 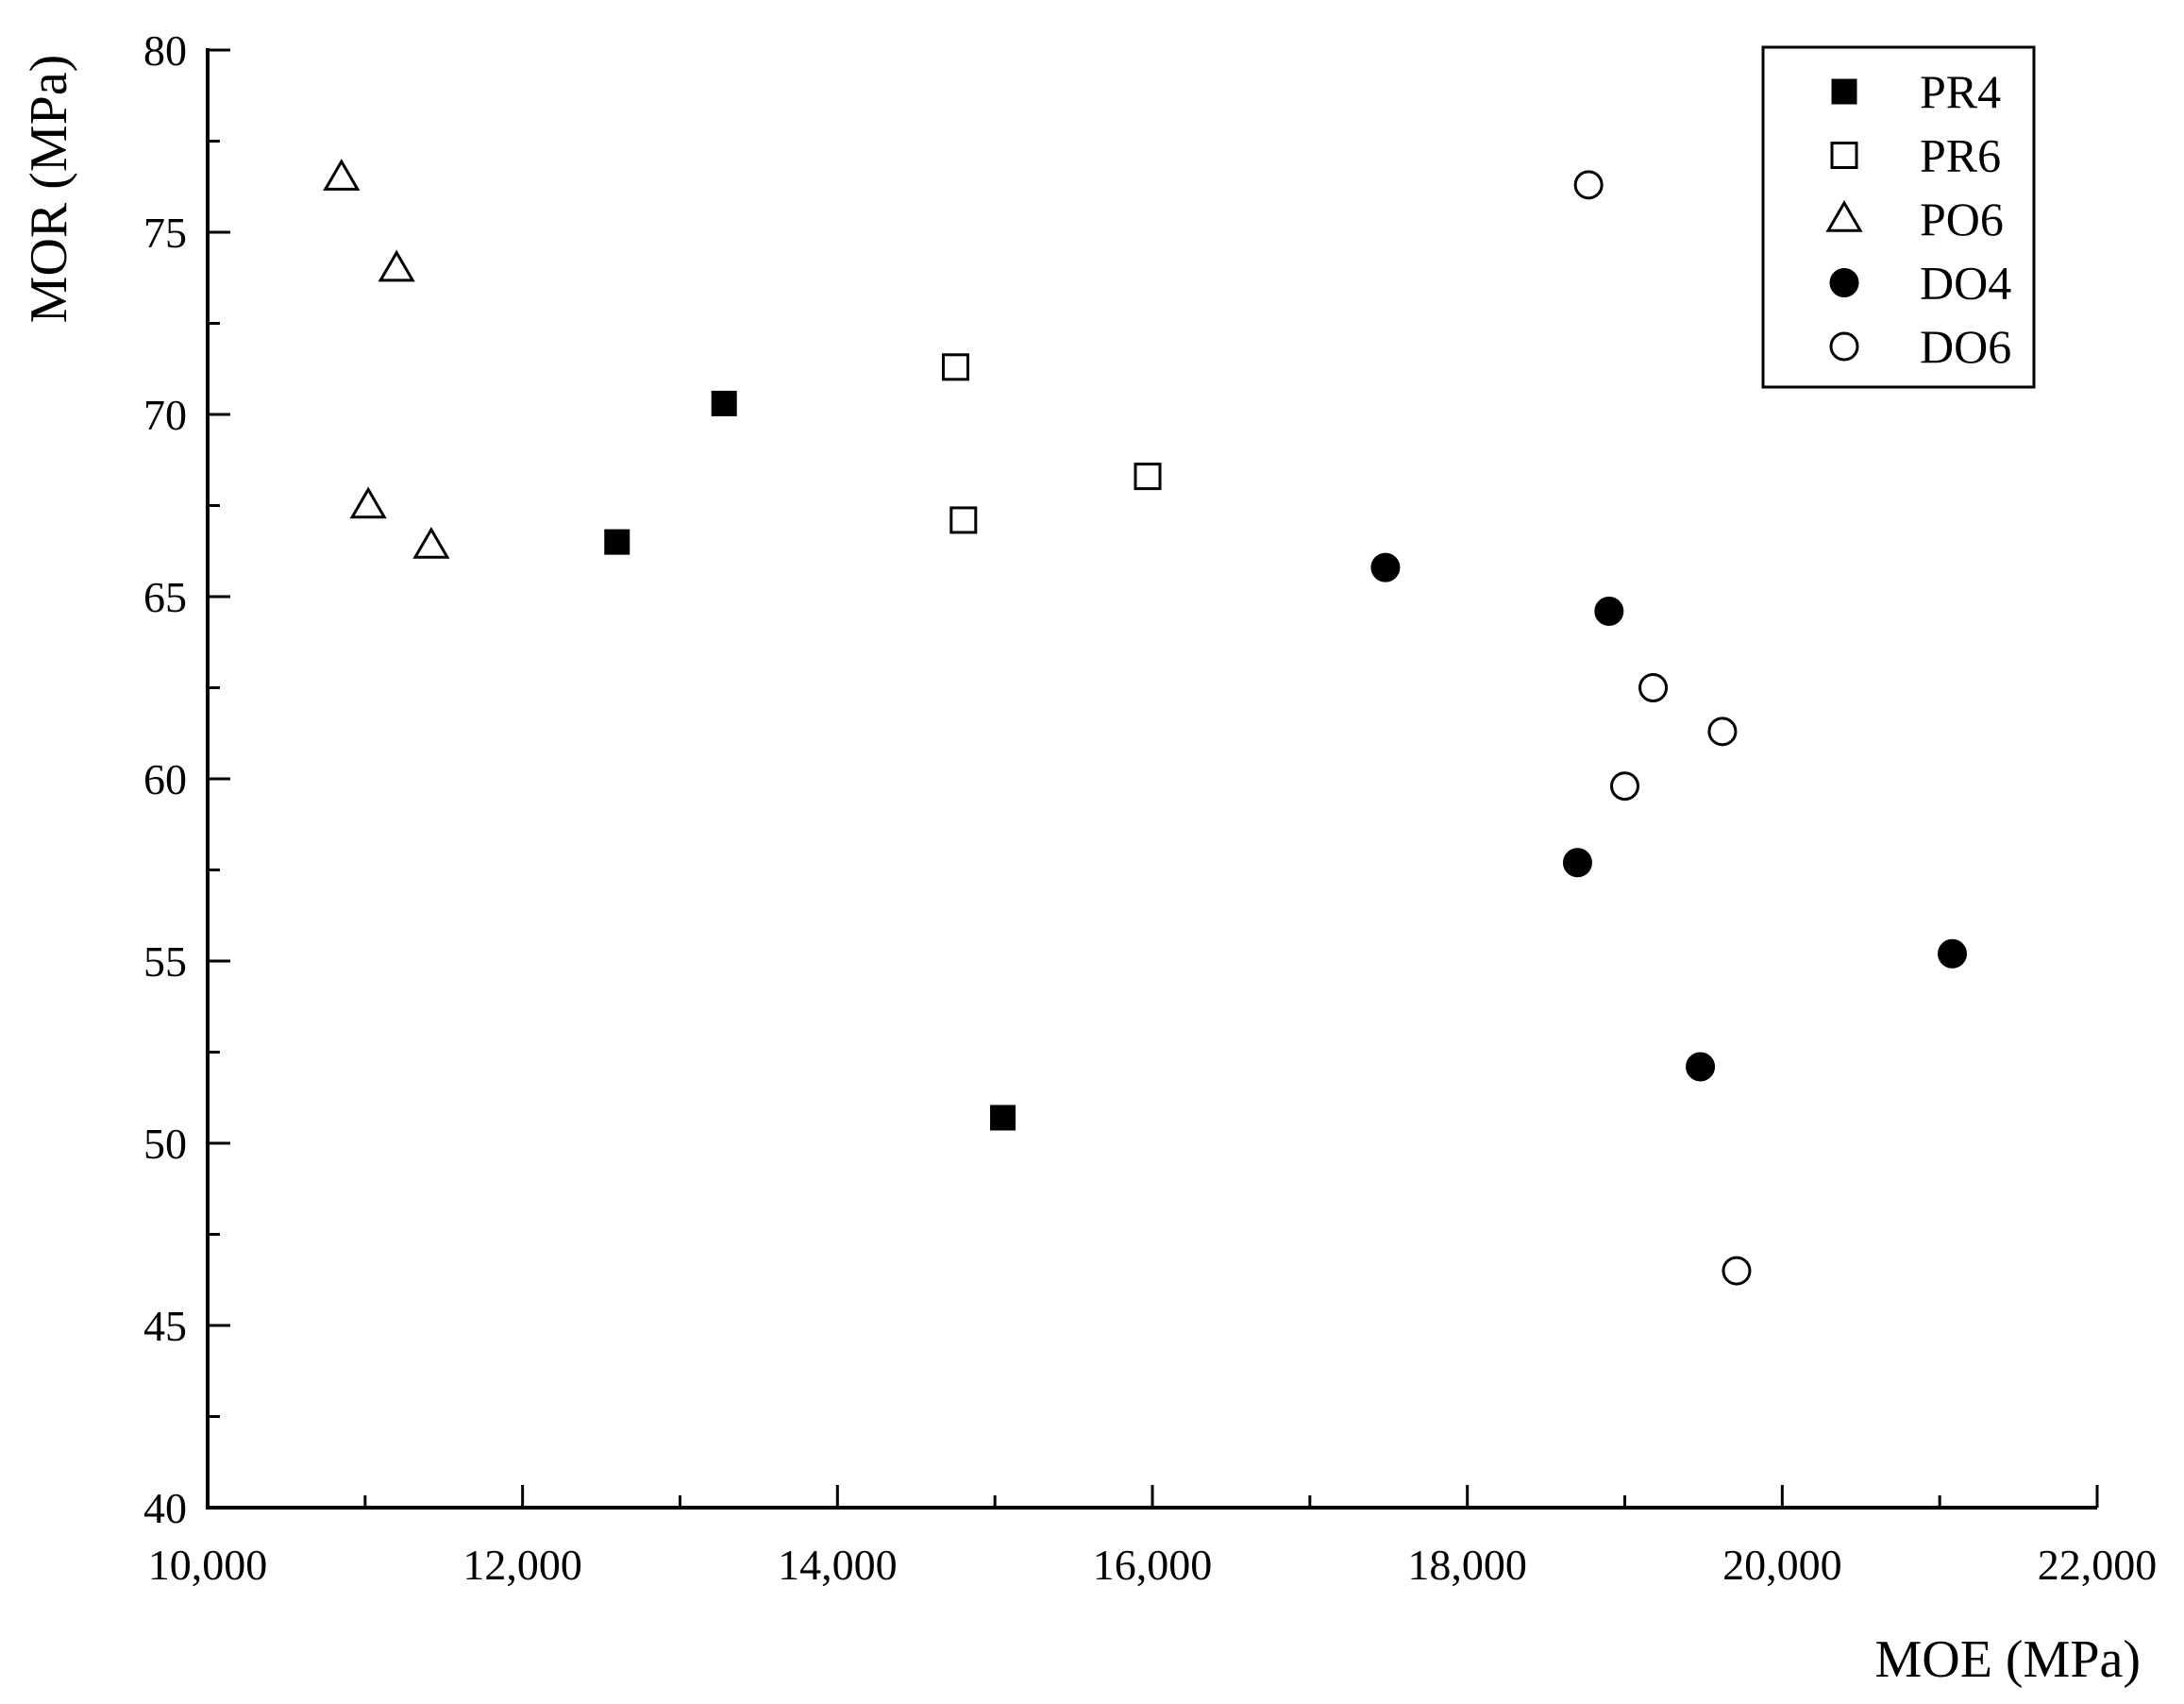 What do you see at coordinates (2007, 1659) in the screenshot?
I see `x-axis-title: MOE (MPa)` at bounding box center [2007, 1659].